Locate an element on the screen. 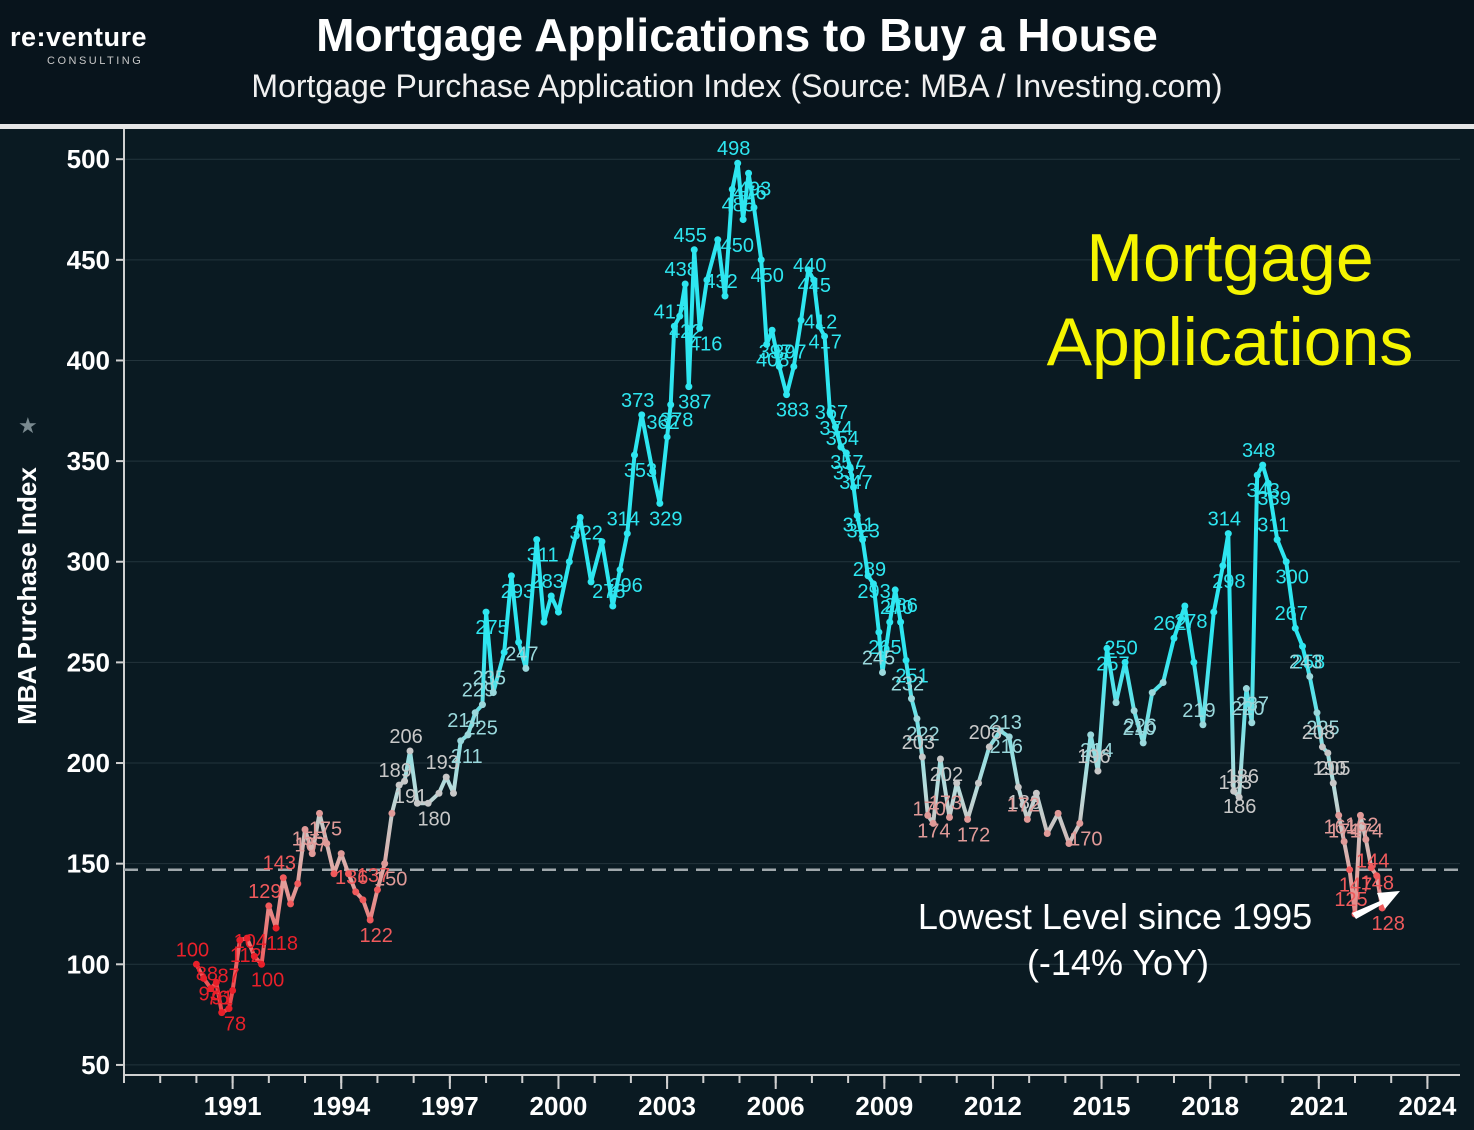  data-label: 193 is located at coordinates (442, 763).